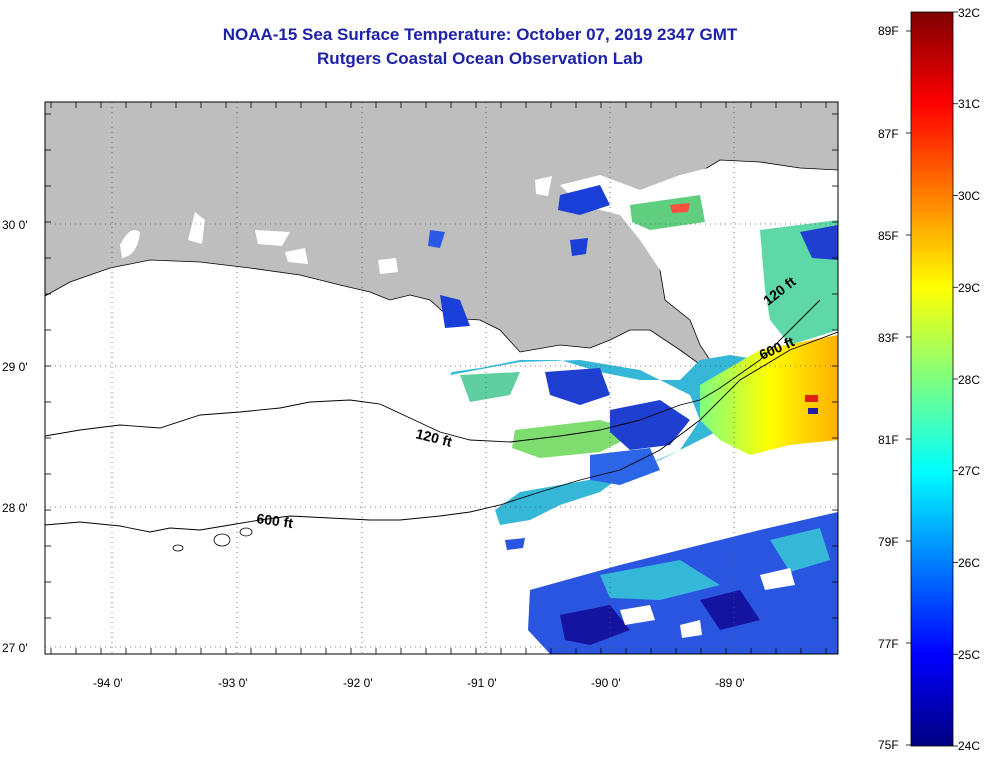 The image size is (992, 761). Describe the element at coordinates (969, 655) in the screenshot. I see `colorbar-c-label: 25C` at that location.